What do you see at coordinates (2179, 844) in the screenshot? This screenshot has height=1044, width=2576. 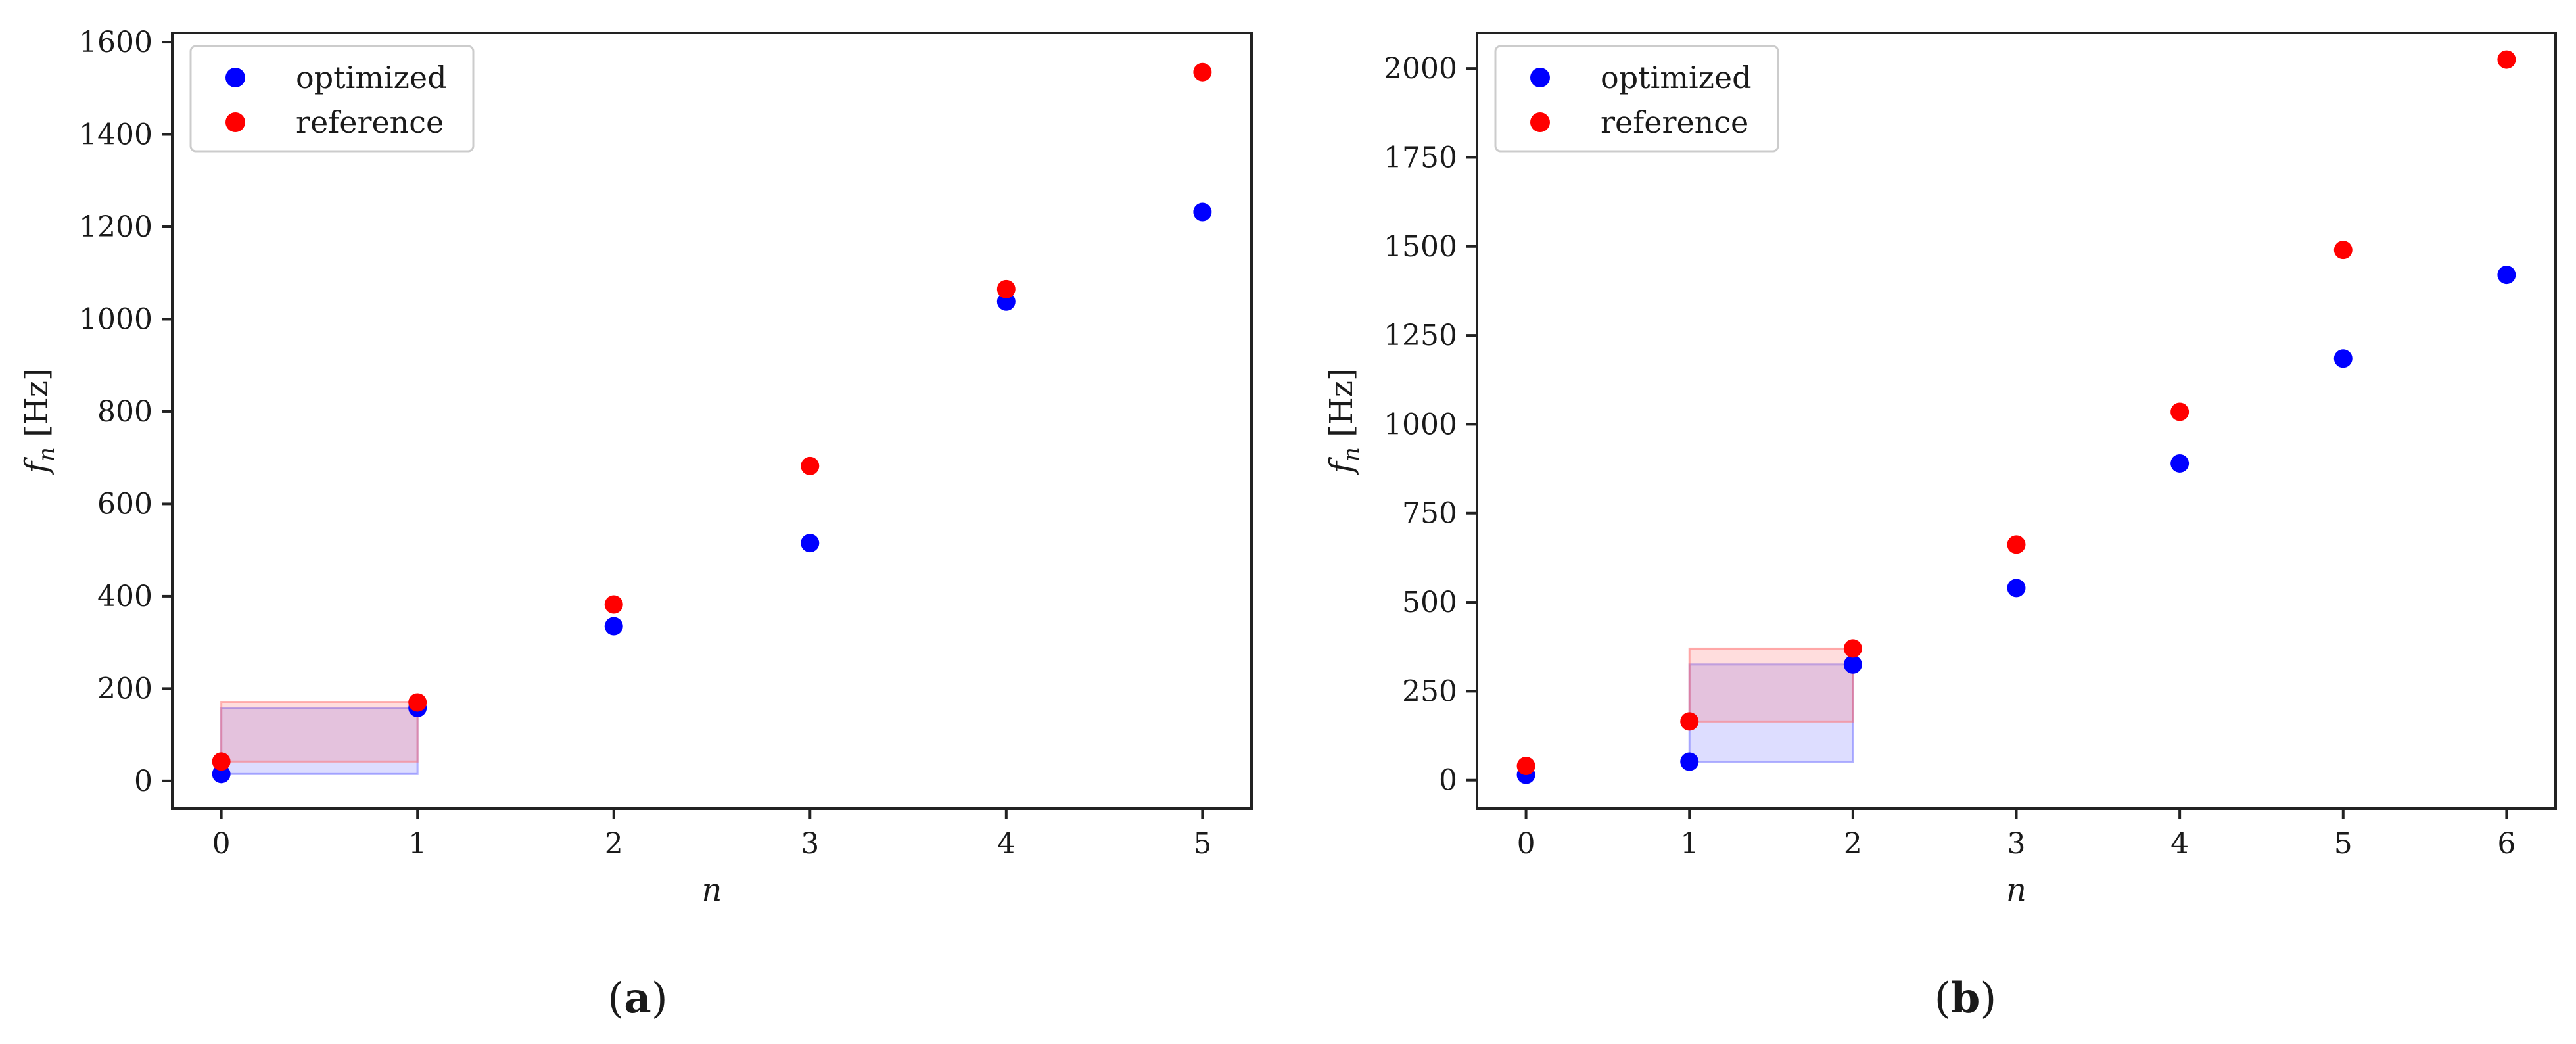 I see `panel-b-x-tick-label: 4` at bounding box center [2179, 844].